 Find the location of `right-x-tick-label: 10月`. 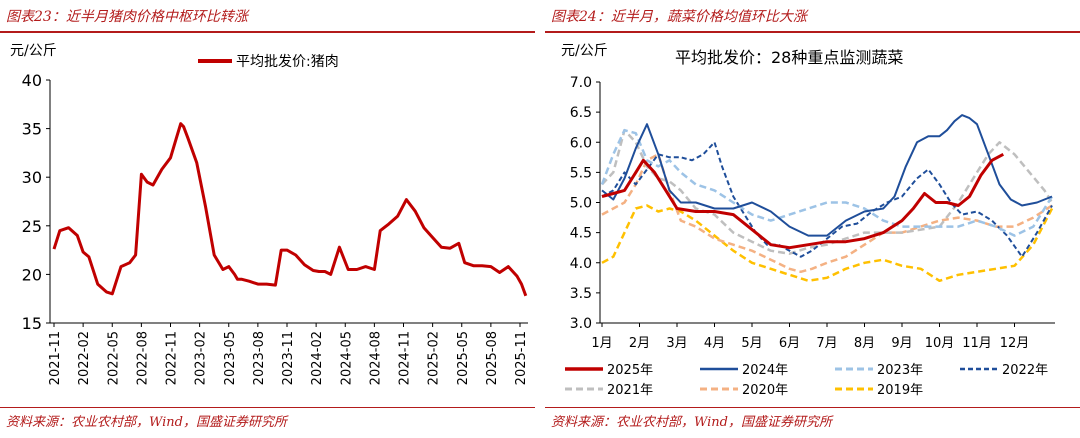

right-x-tick-label: 10月 is located at coordinates (940, 343).